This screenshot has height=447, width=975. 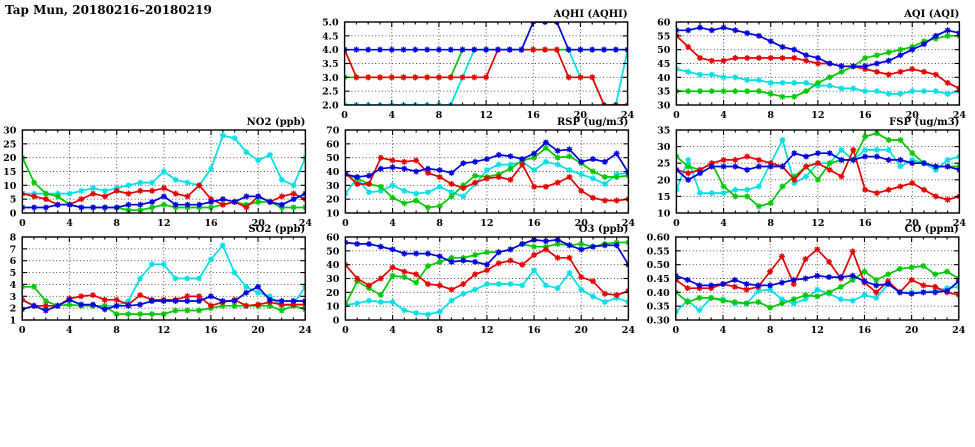 What do you see at coordinates (664, 50) in the screenshot?
I see `aqi-ytick-label: 50` at bounding box center [664, 50].